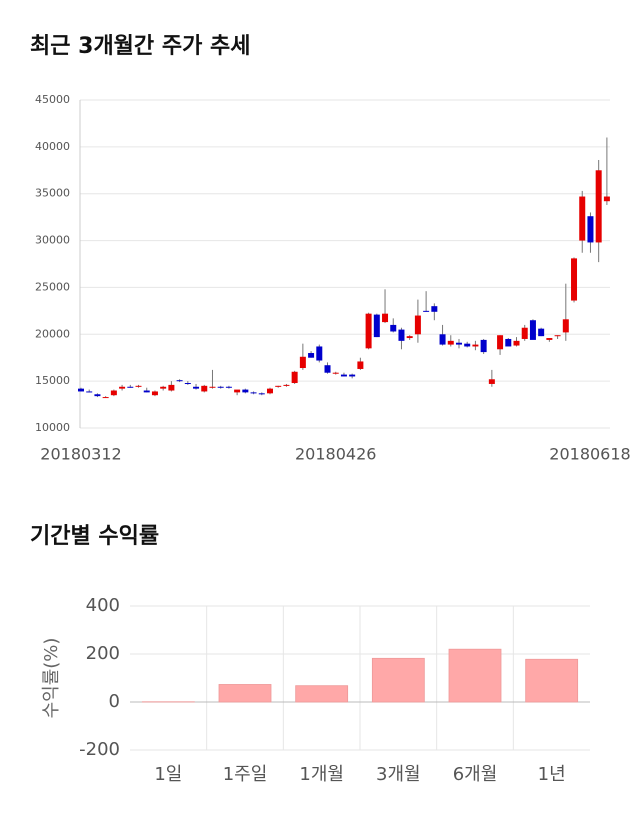 The width and height of the screenshot is (640, 814). I want to click on x-tick-label: 20180312, so click(80, 454).